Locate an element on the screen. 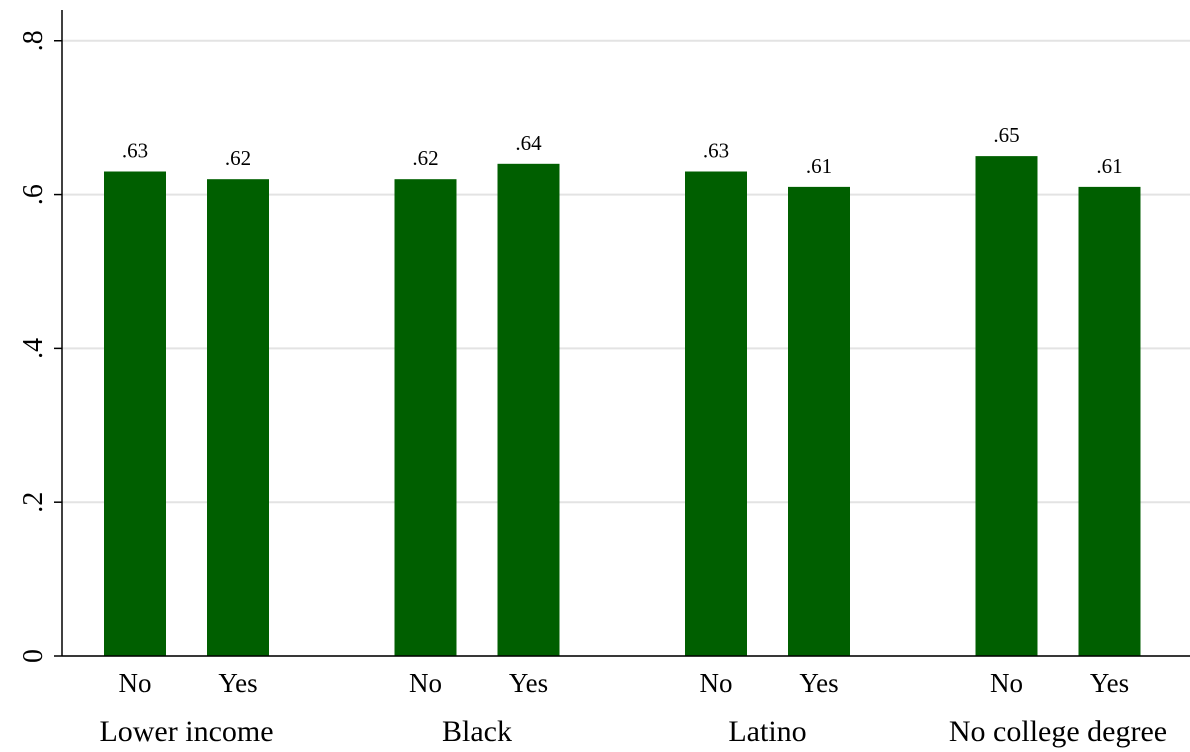 The image size is (1190, 752). y-tick-label: 0 is located at coordinates (33, 656).